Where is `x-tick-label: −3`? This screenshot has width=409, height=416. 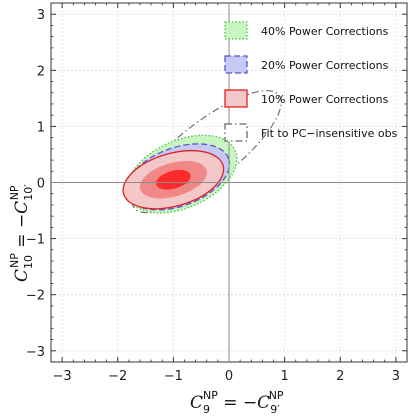
x-tick-label: −3 is located at coordinates (62, 376).